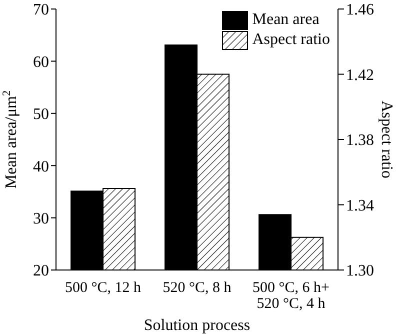 The height and width of the screenshot is (334, 400). Describe the element at coordinates (103, 288) in the screenshot. I see `x-tick-label: 500 °C, 12 h` at that location.